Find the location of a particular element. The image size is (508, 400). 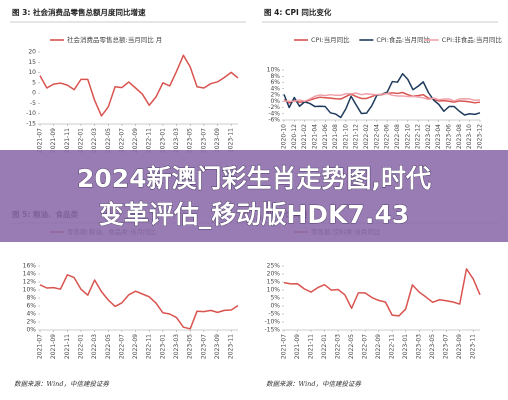

x-tick-label: 2023-12 is located at coordinates (480, 136).